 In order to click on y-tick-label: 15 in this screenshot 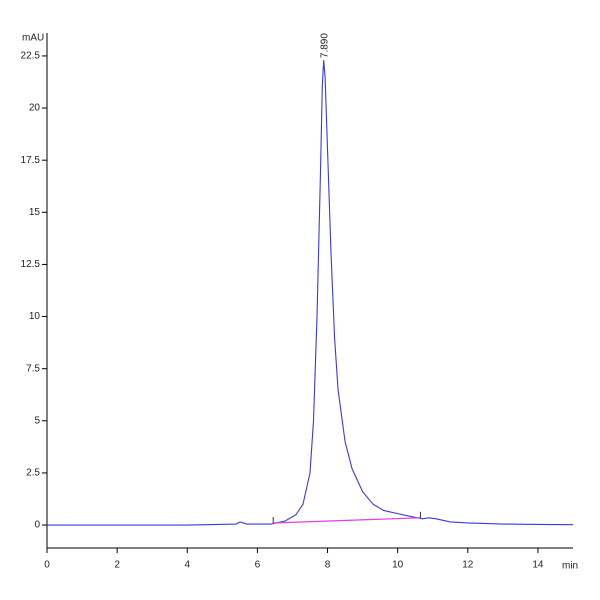, I will do `click(35, 212)`.